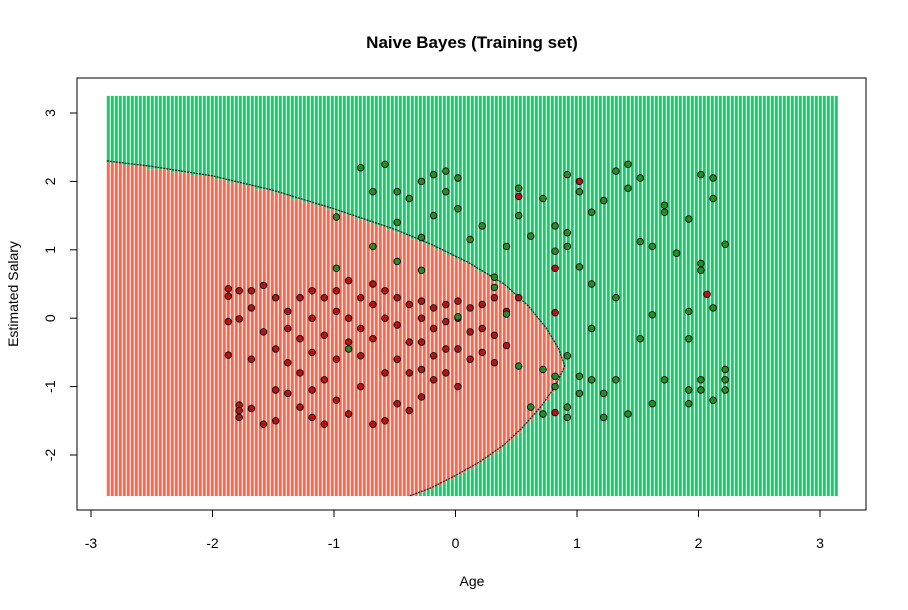 This screenshot has width=908, height=610. I want to click on x-tick-label: 1, so click(577, 543).